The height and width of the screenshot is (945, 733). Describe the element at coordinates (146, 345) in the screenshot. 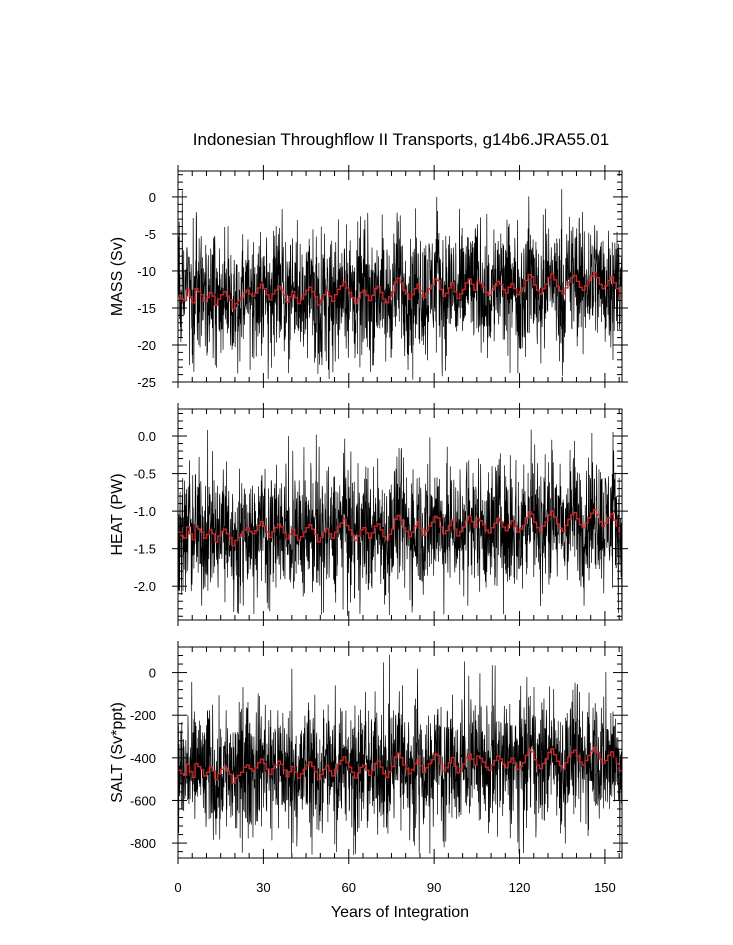

I see `y-tick-label: -20` at that location.